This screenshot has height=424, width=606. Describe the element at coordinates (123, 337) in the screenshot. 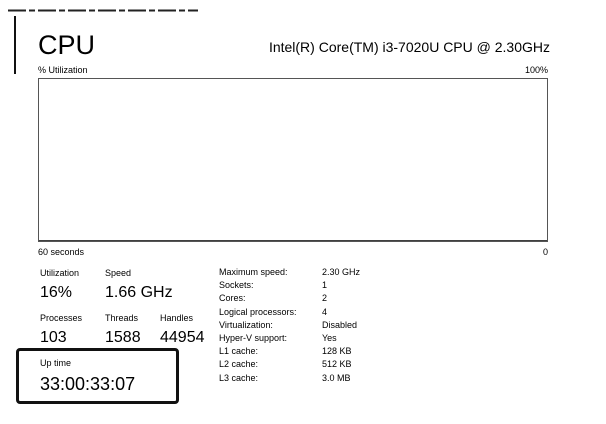

I see `threads-value: 1588` at that location.